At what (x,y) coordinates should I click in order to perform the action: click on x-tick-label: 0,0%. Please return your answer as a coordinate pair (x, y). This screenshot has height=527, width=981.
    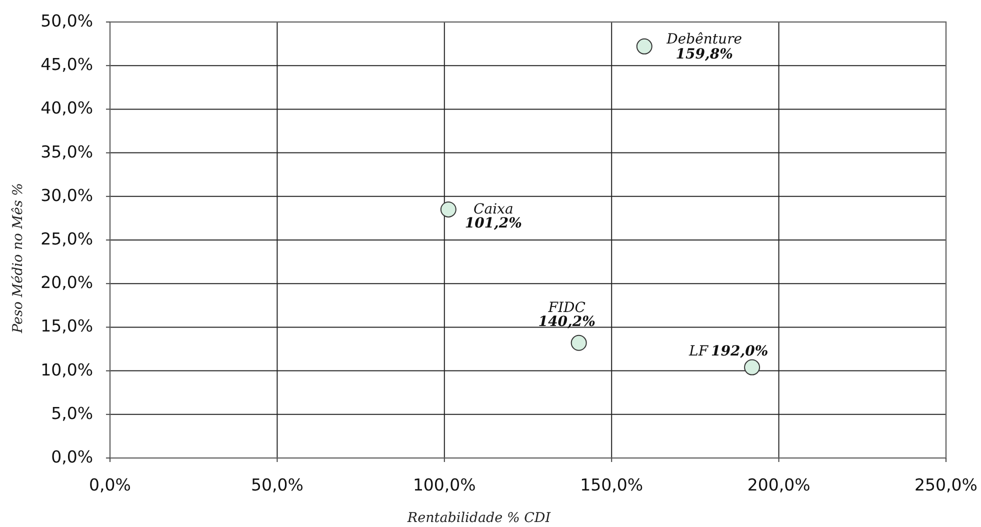
    Looking at the image, I should click on (110, 485).